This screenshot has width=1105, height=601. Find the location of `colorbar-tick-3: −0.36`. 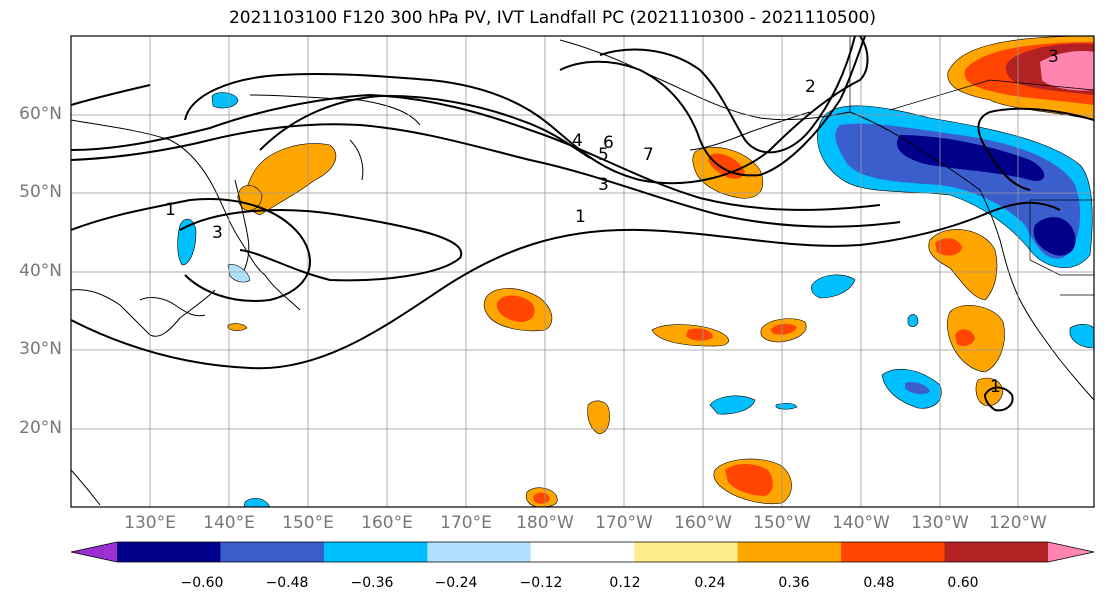

colorbar-tick-3: −0.36 is located at coordinates (372, 583).